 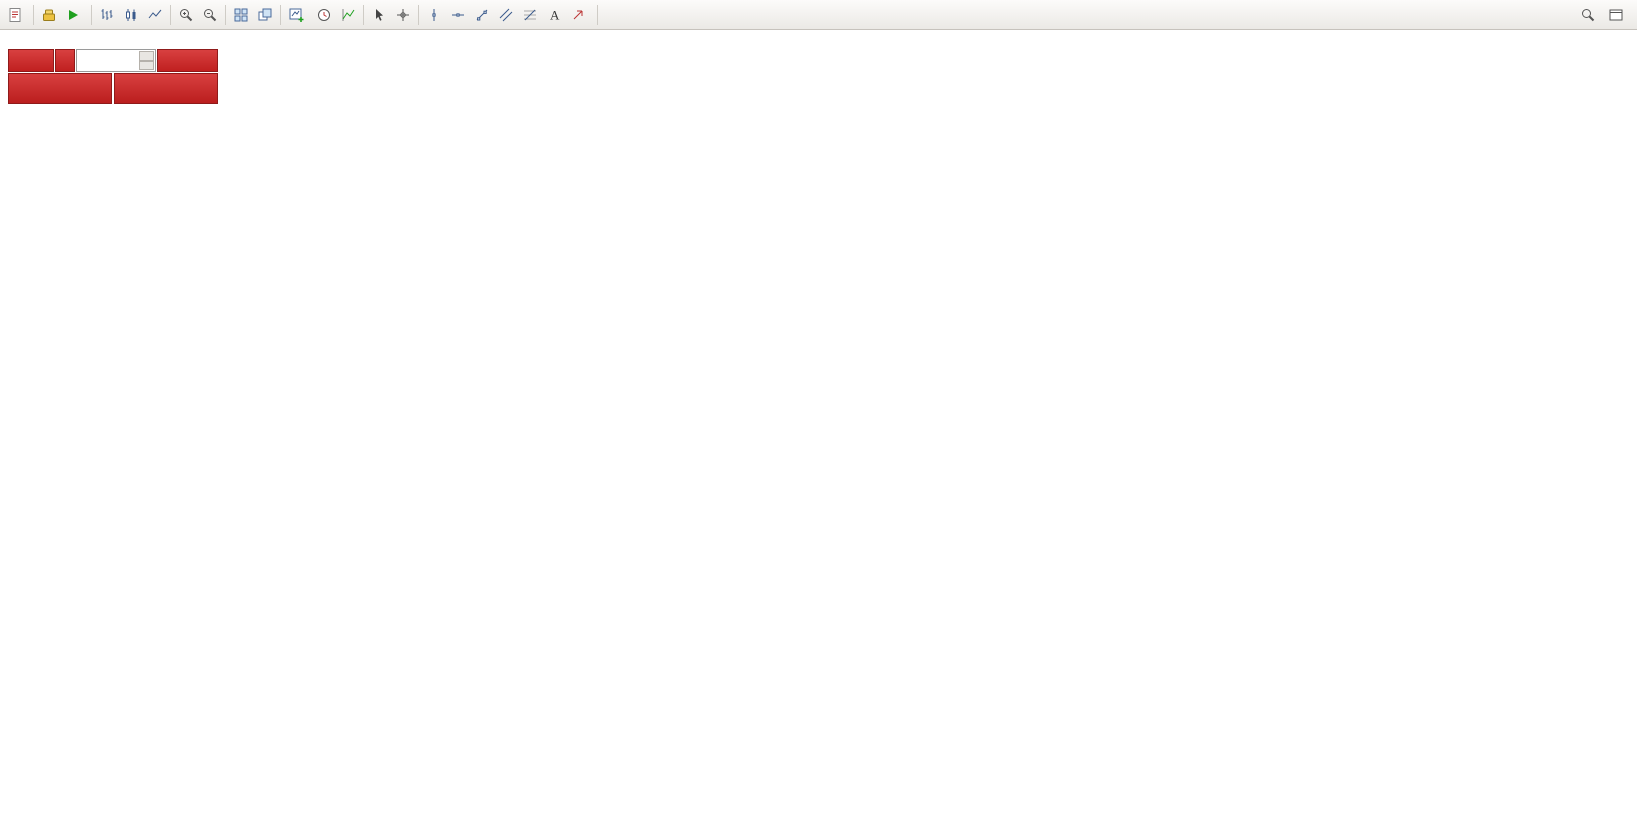 I want to click on channel-tool-button, so click(x=506, y=15).